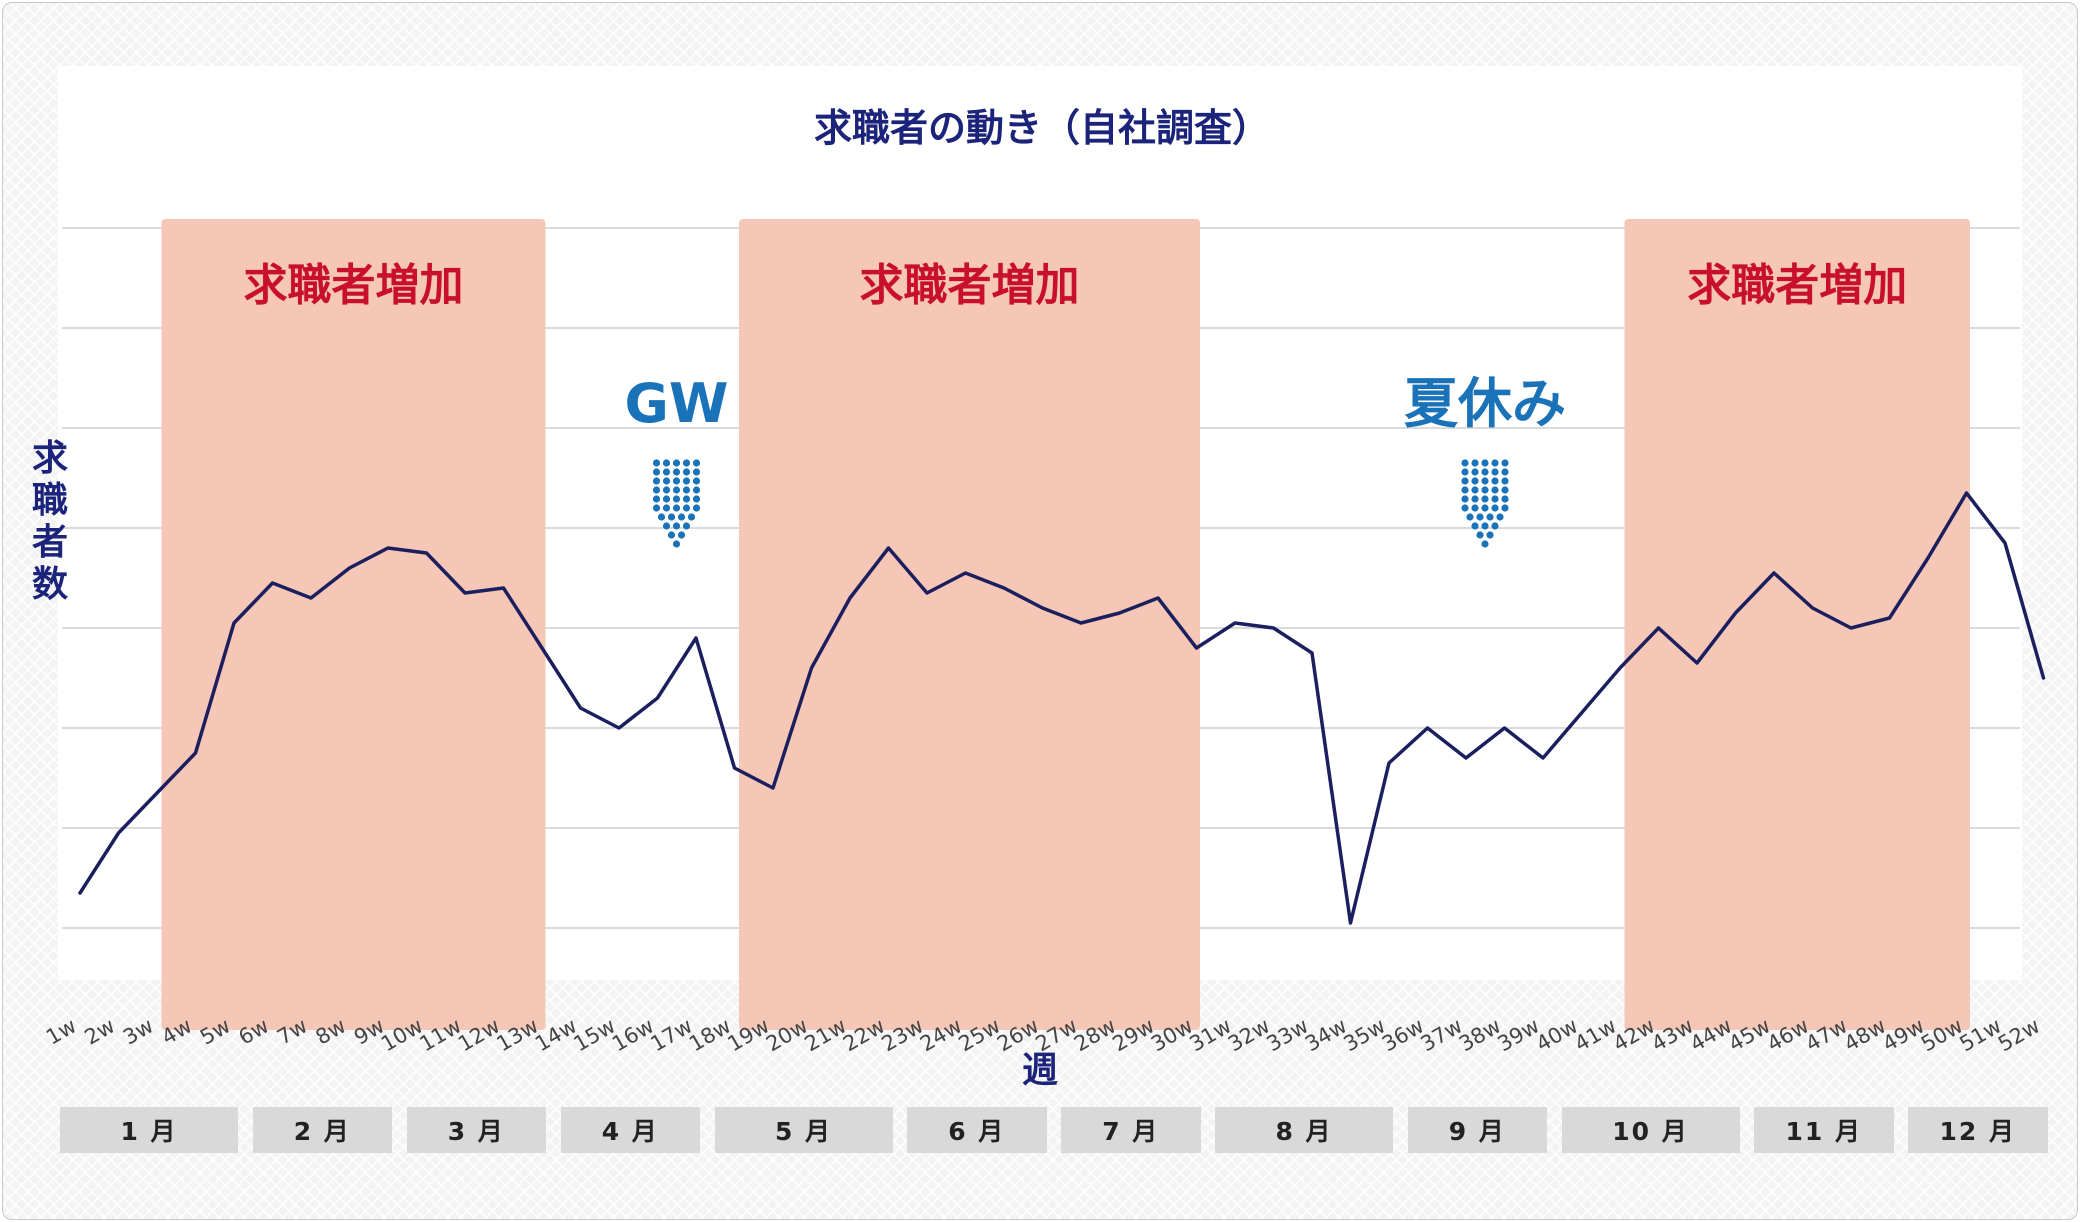 This screenshot has width=2080, height=1222. What do you see at coordinates (149, 1130) in the screenshot?
I see `month-cell: 1 月` at bounding box center [149, 1130].